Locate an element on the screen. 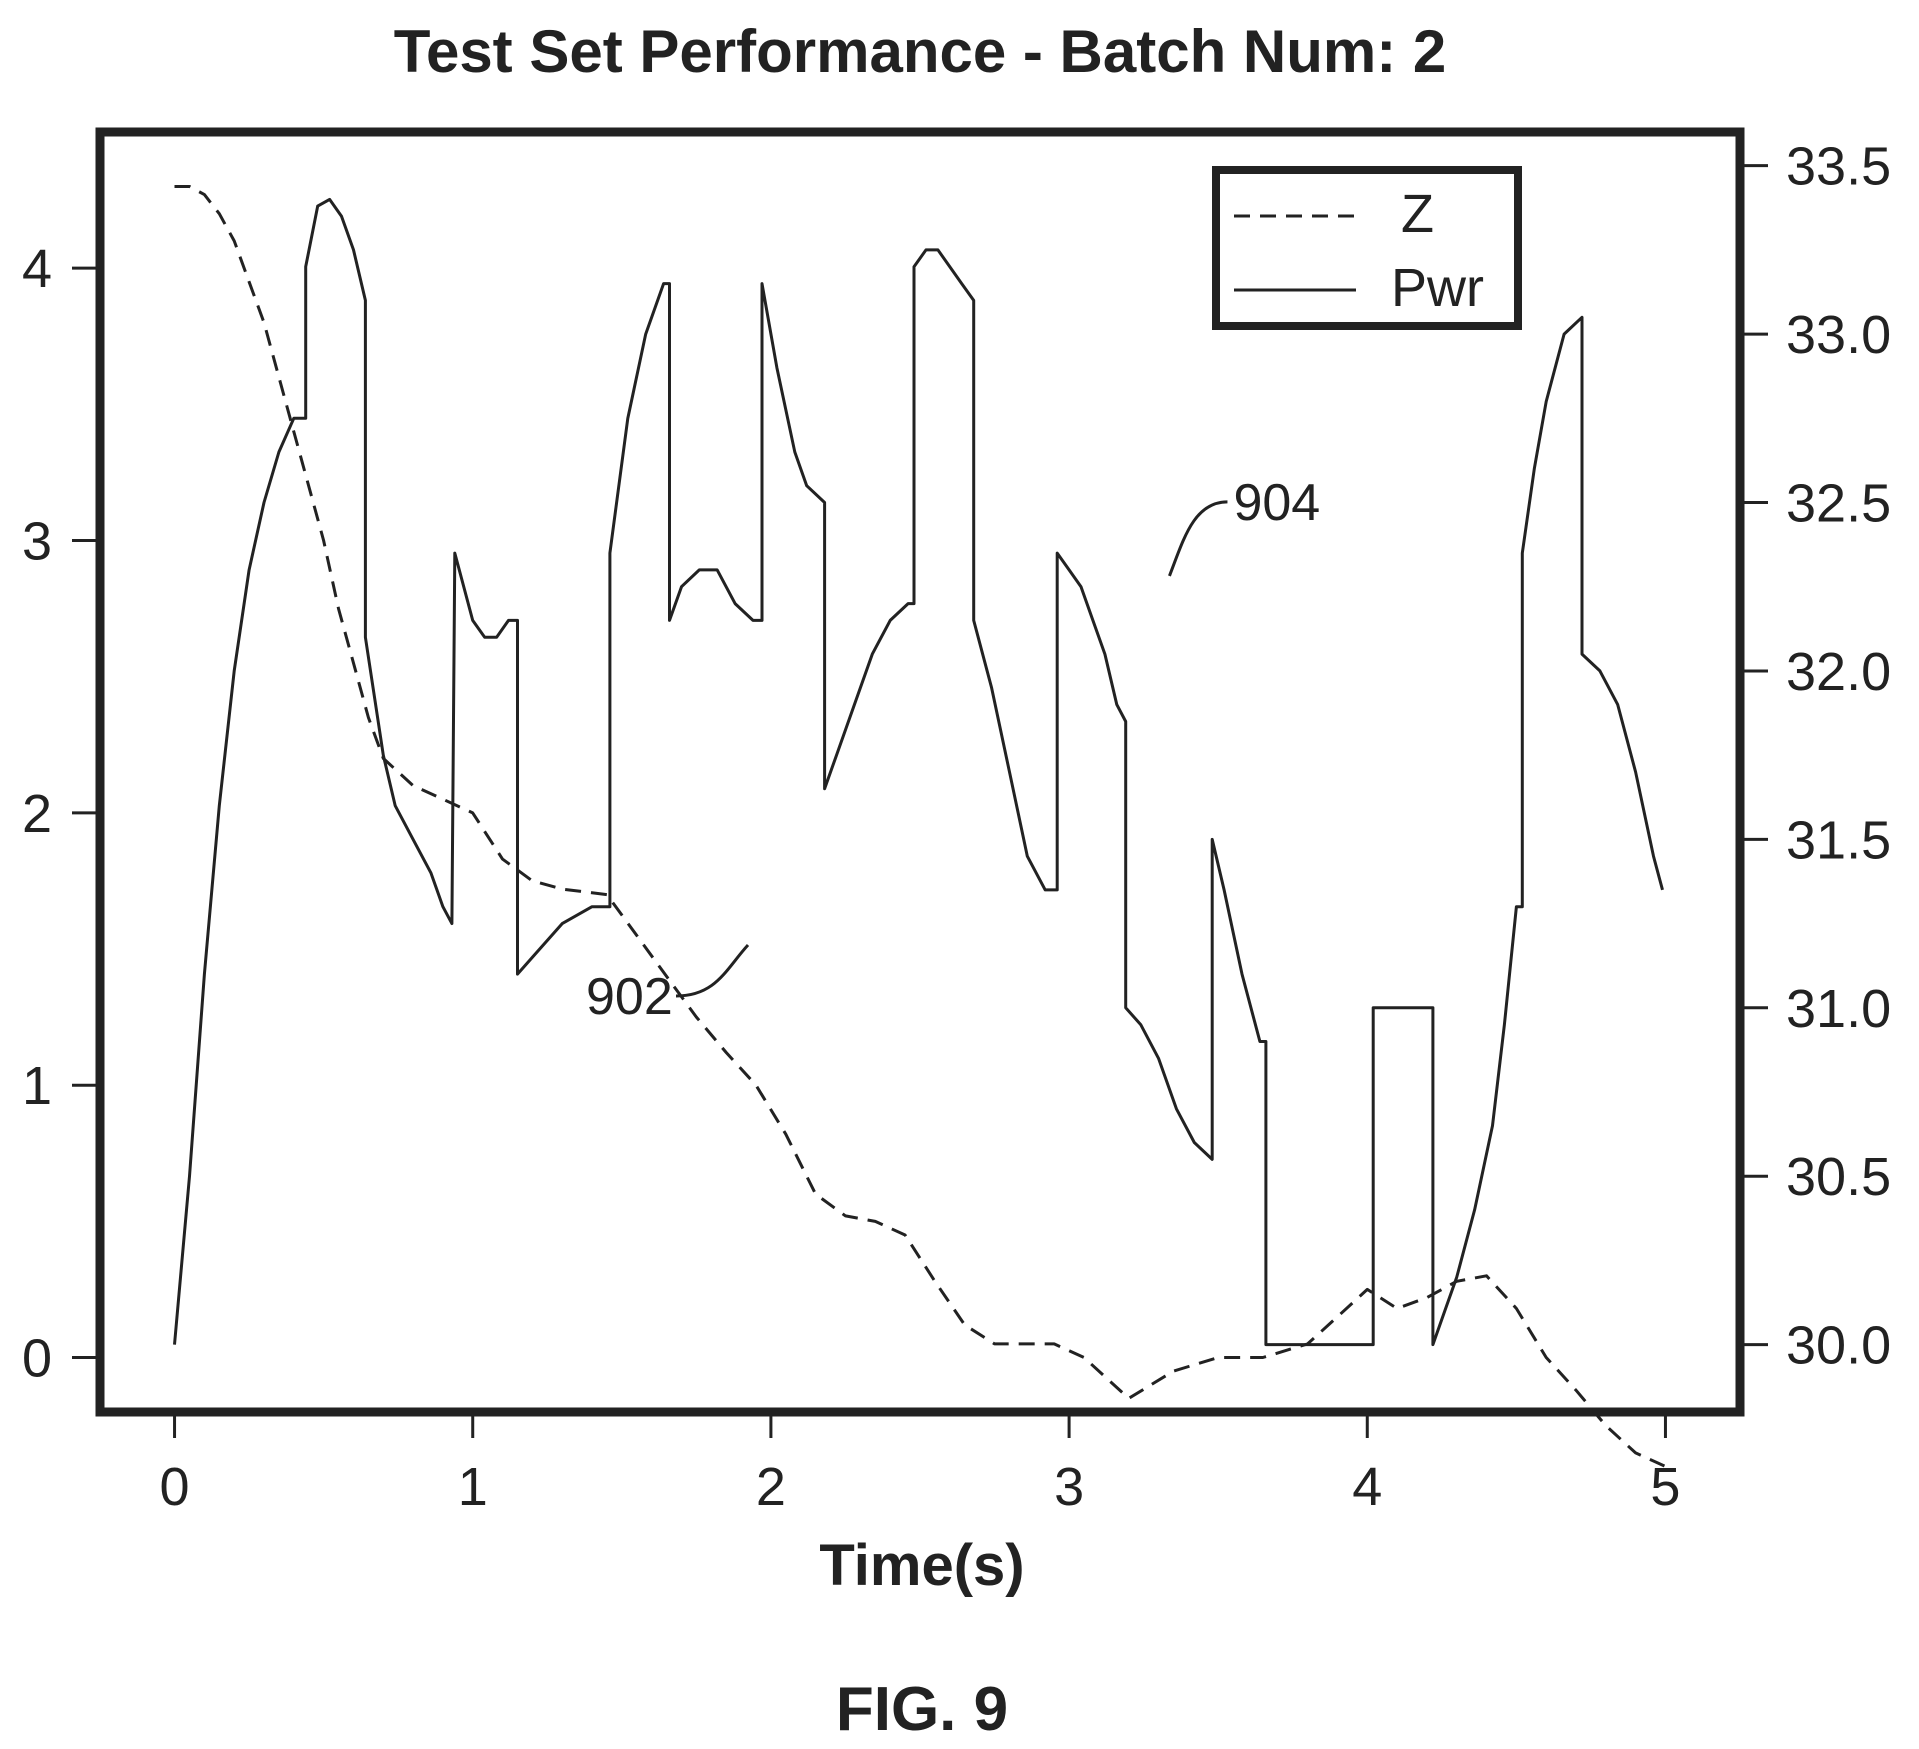  x-tick-label: 2 is located at coordinates (771, 1487).